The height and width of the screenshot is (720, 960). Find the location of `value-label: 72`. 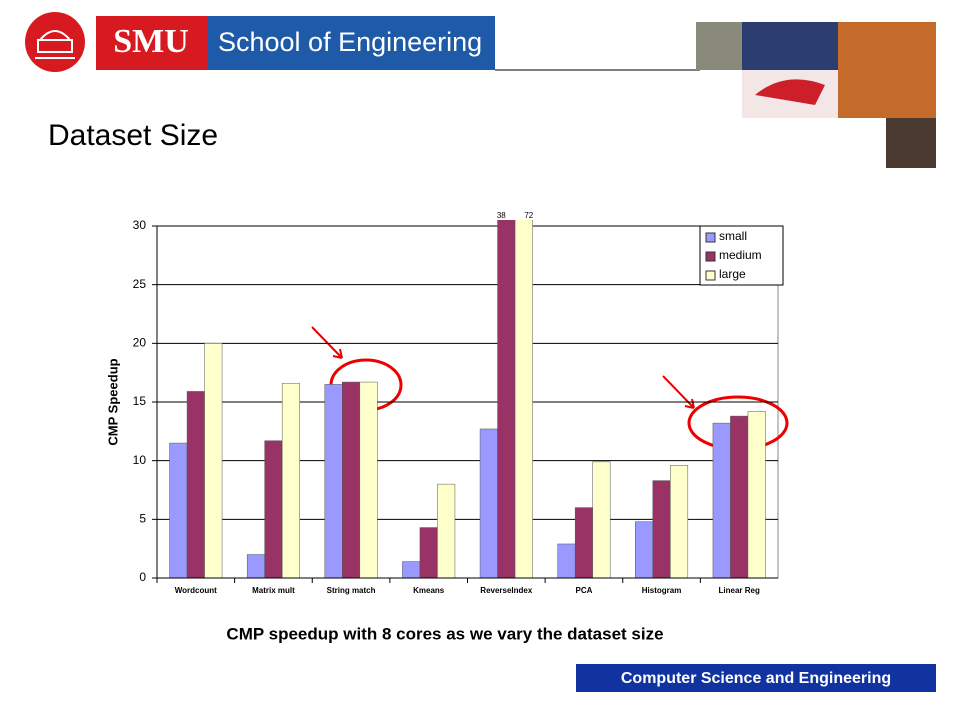

value-label: 72 is located at coordinates (528, 215).